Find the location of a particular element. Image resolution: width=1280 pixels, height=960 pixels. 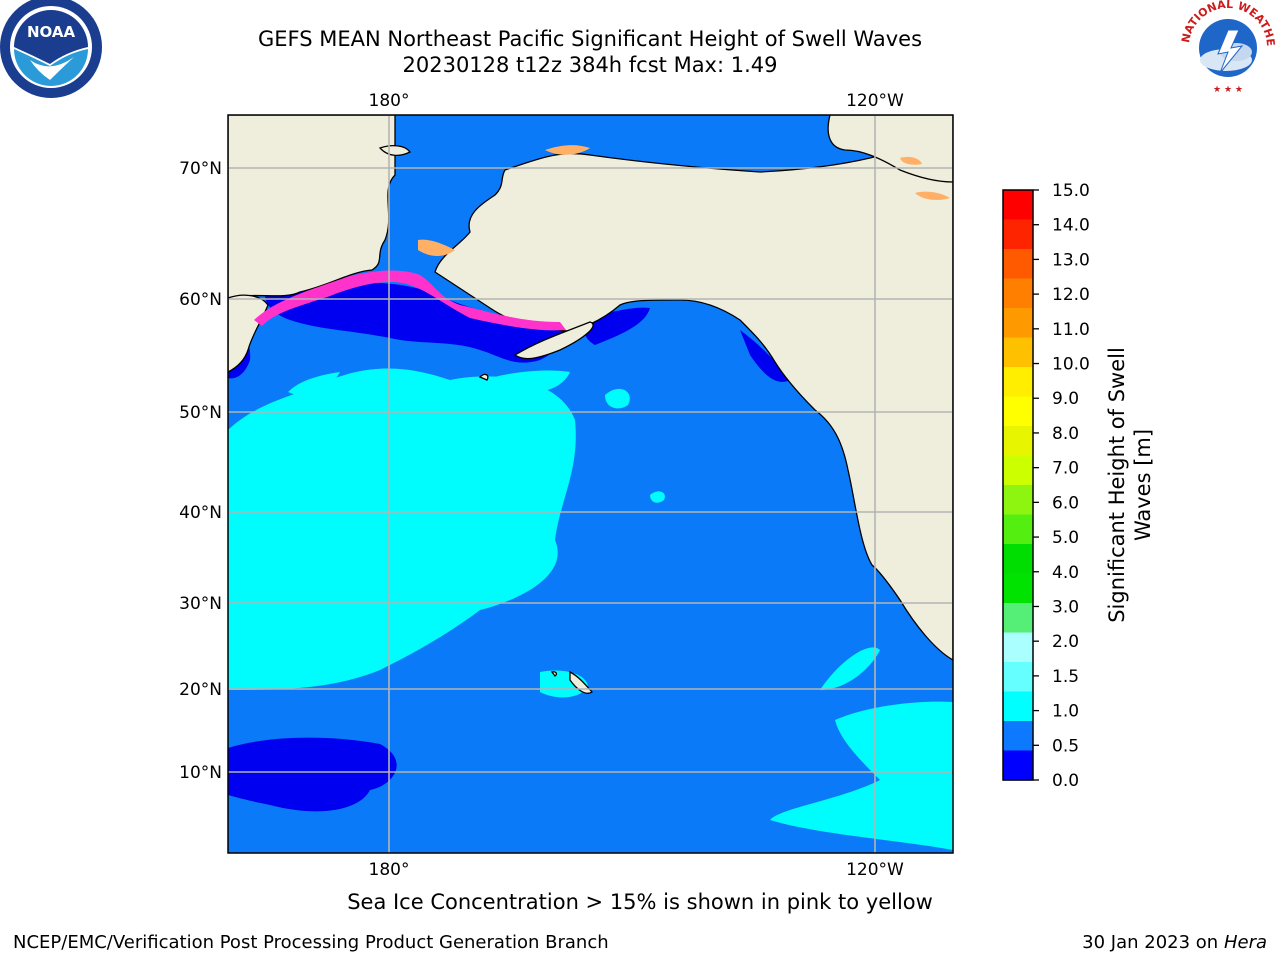

noaa-logo: NOAA is located at coordinates (51, 49).